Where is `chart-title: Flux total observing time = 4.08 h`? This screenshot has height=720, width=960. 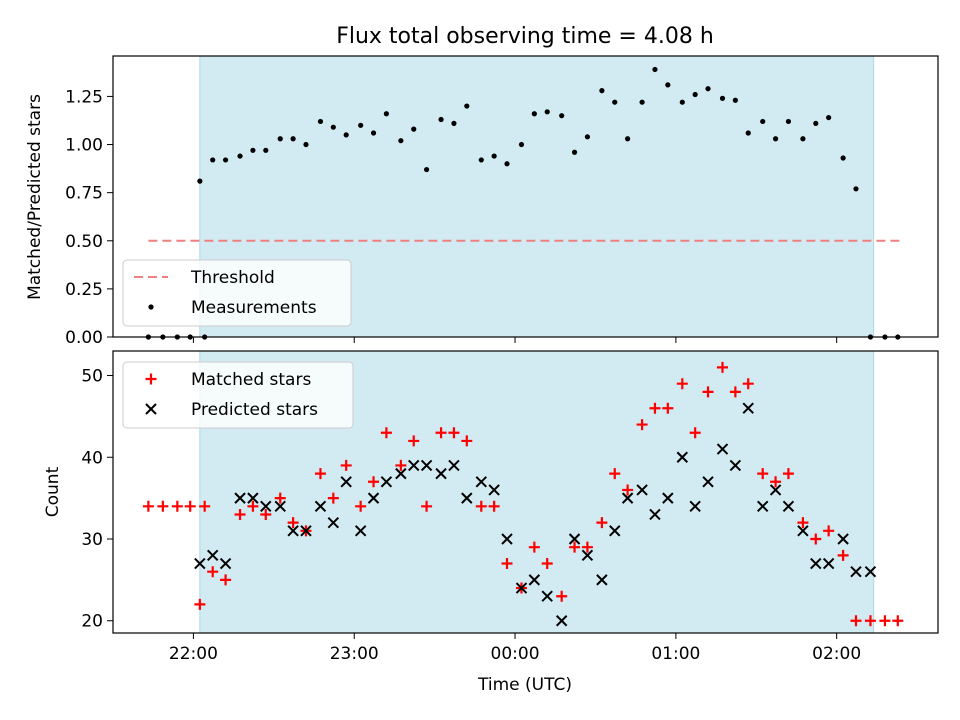
chart-title: Flux total observing time = 4.08 h is located at coordinates (525, 36).